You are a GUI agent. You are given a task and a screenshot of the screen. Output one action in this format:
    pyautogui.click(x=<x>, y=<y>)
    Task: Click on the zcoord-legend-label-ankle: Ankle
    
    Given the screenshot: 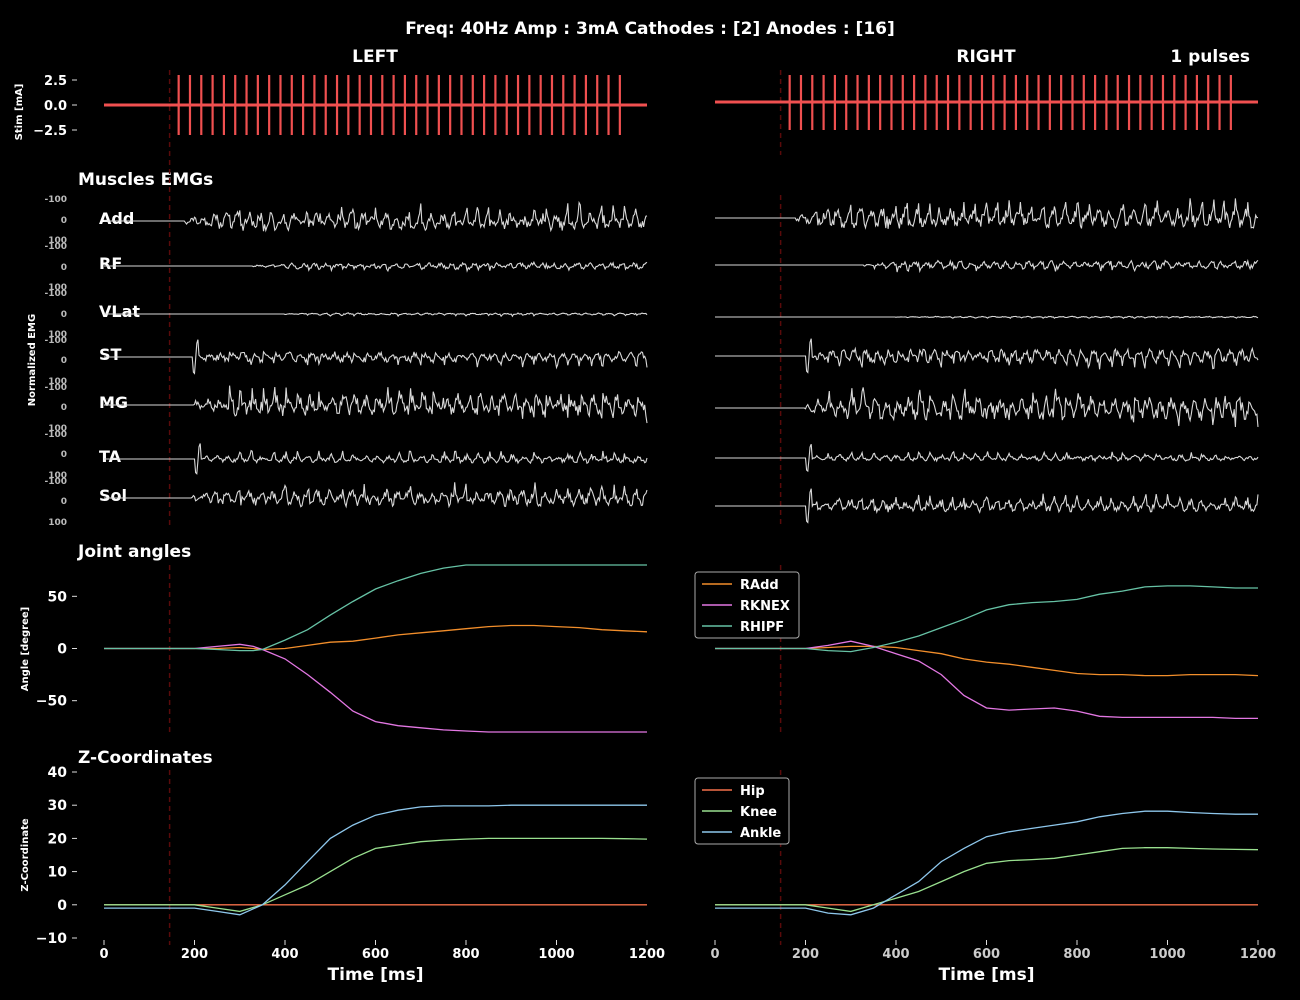 What is the action you would take?
    pyautogui.click(x=760, y=833)
    